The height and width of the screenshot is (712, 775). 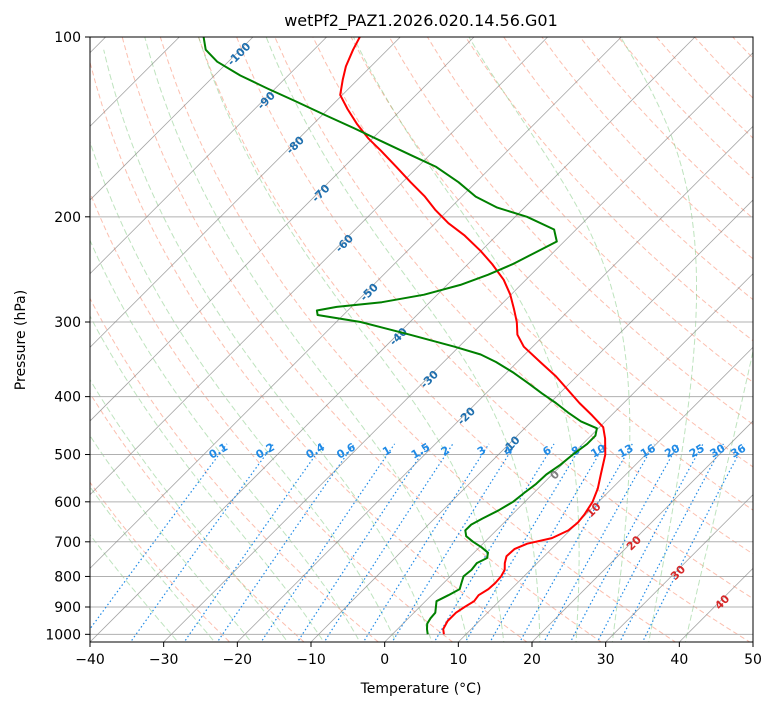 I want to click on y-axis-label: Pressure (hPa), so click(x=21, y=340).